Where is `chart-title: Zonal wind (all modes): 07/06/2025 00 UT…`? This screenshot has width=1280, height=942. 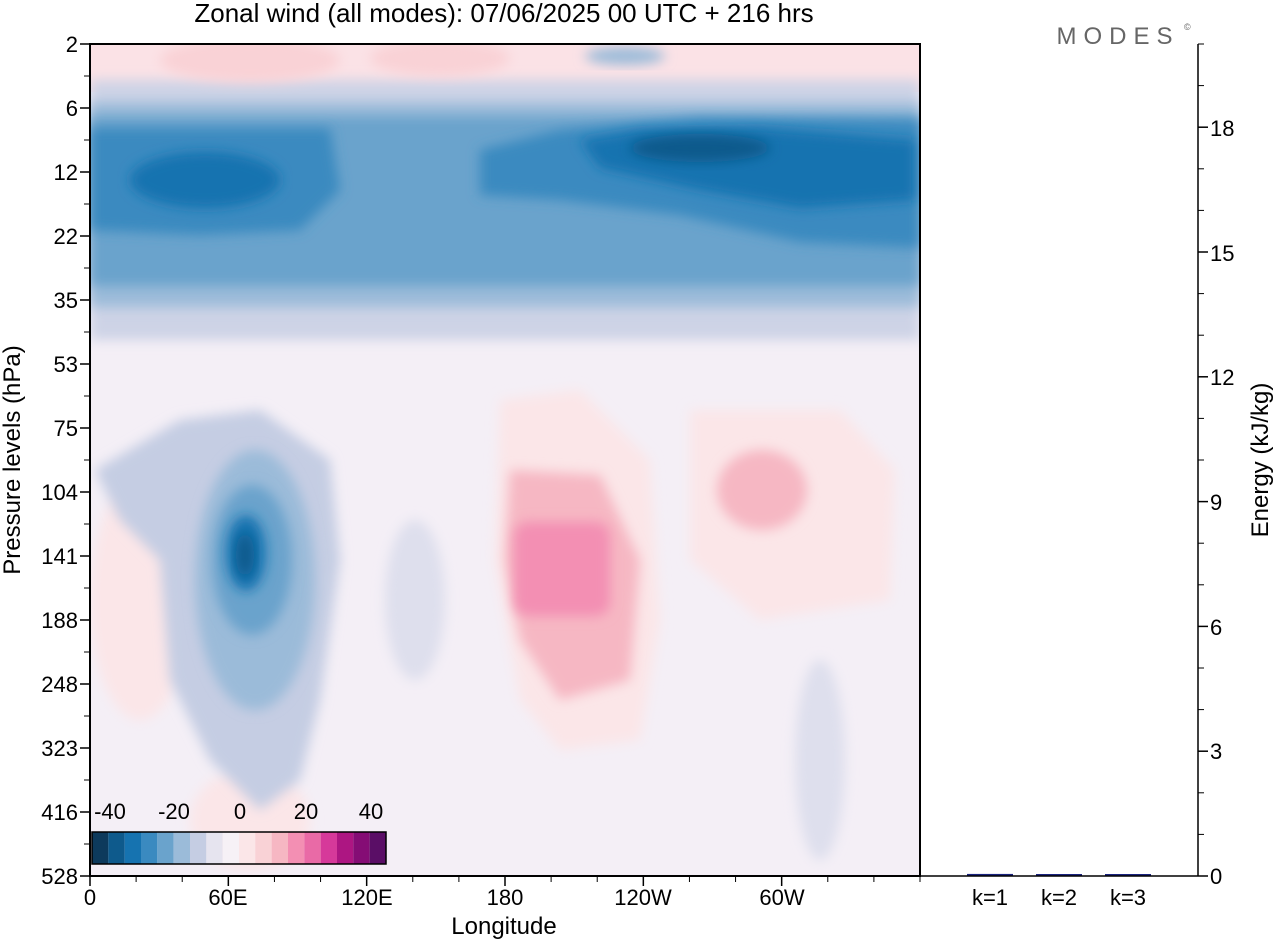 chart-title: Zonal wind (all modes): 07/06/2025 00 UT… is located at coordinates (503, 14).